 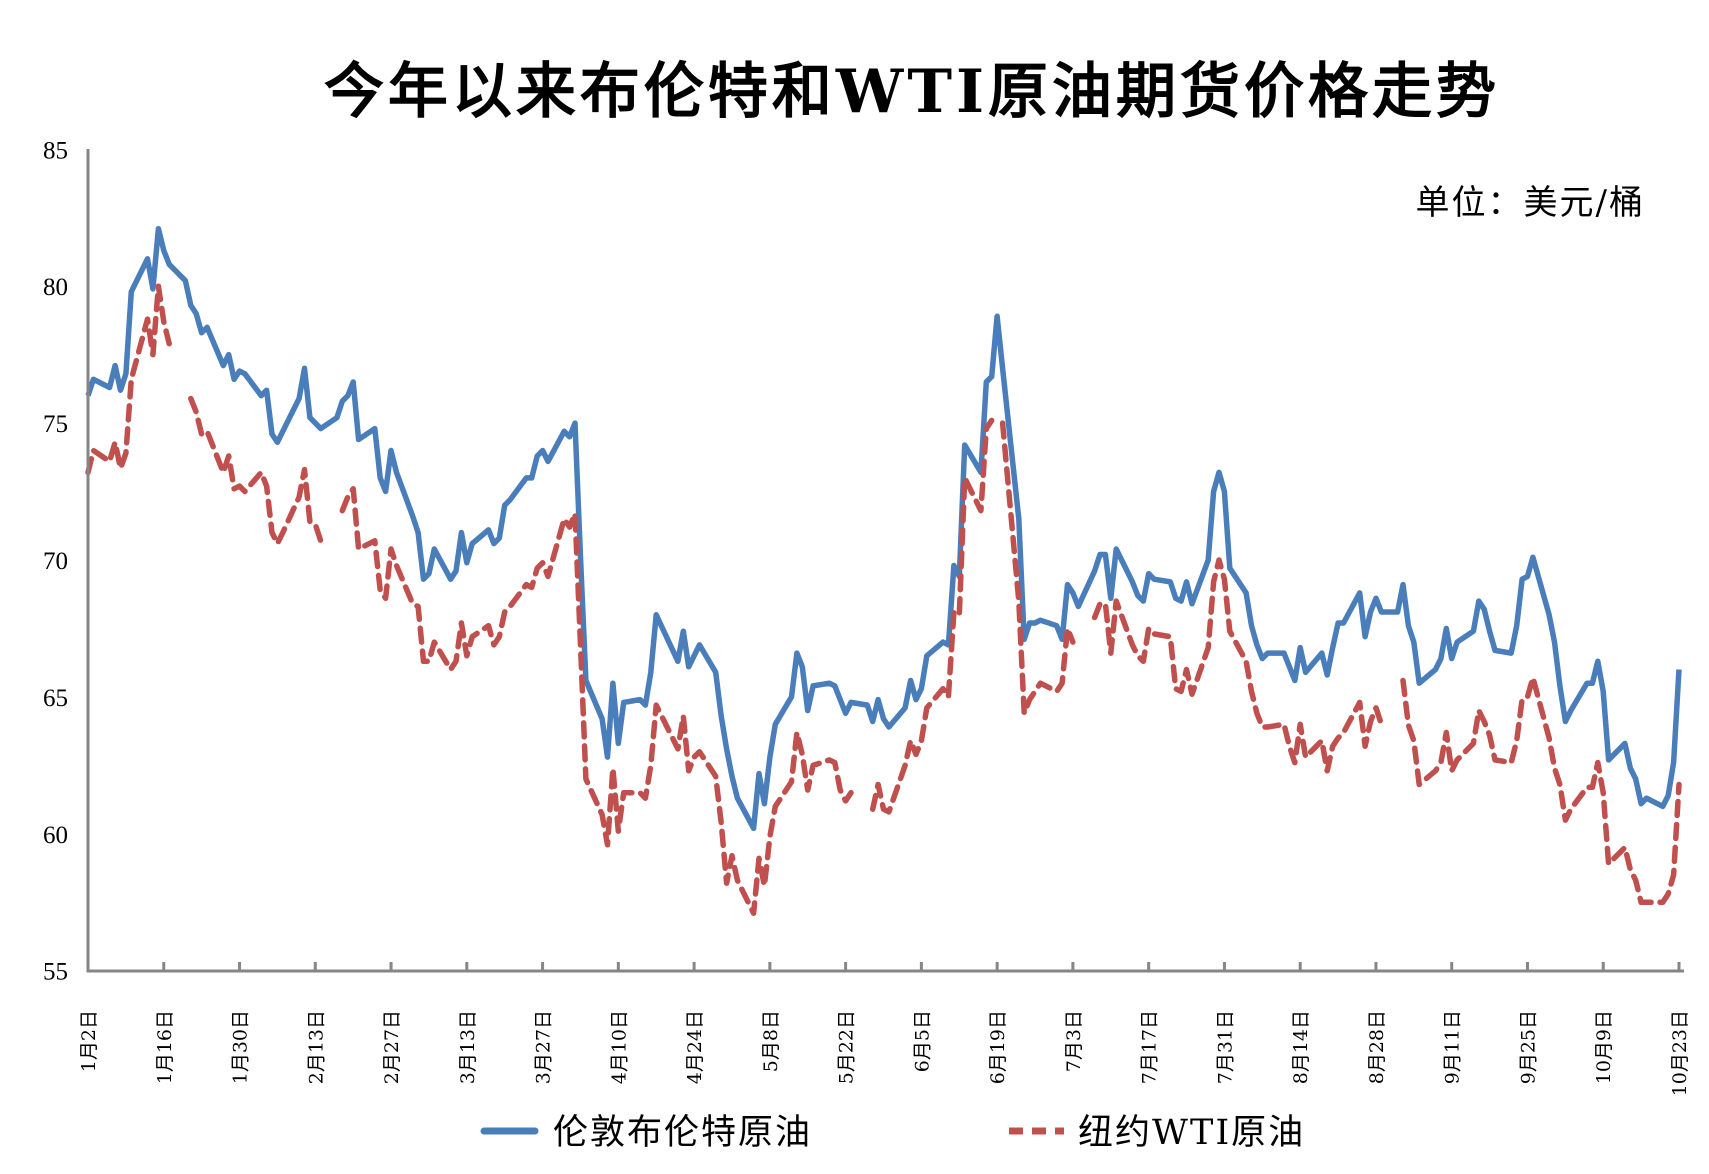 I want to click on y-tick-label: 65, so click(x=55, y=698).